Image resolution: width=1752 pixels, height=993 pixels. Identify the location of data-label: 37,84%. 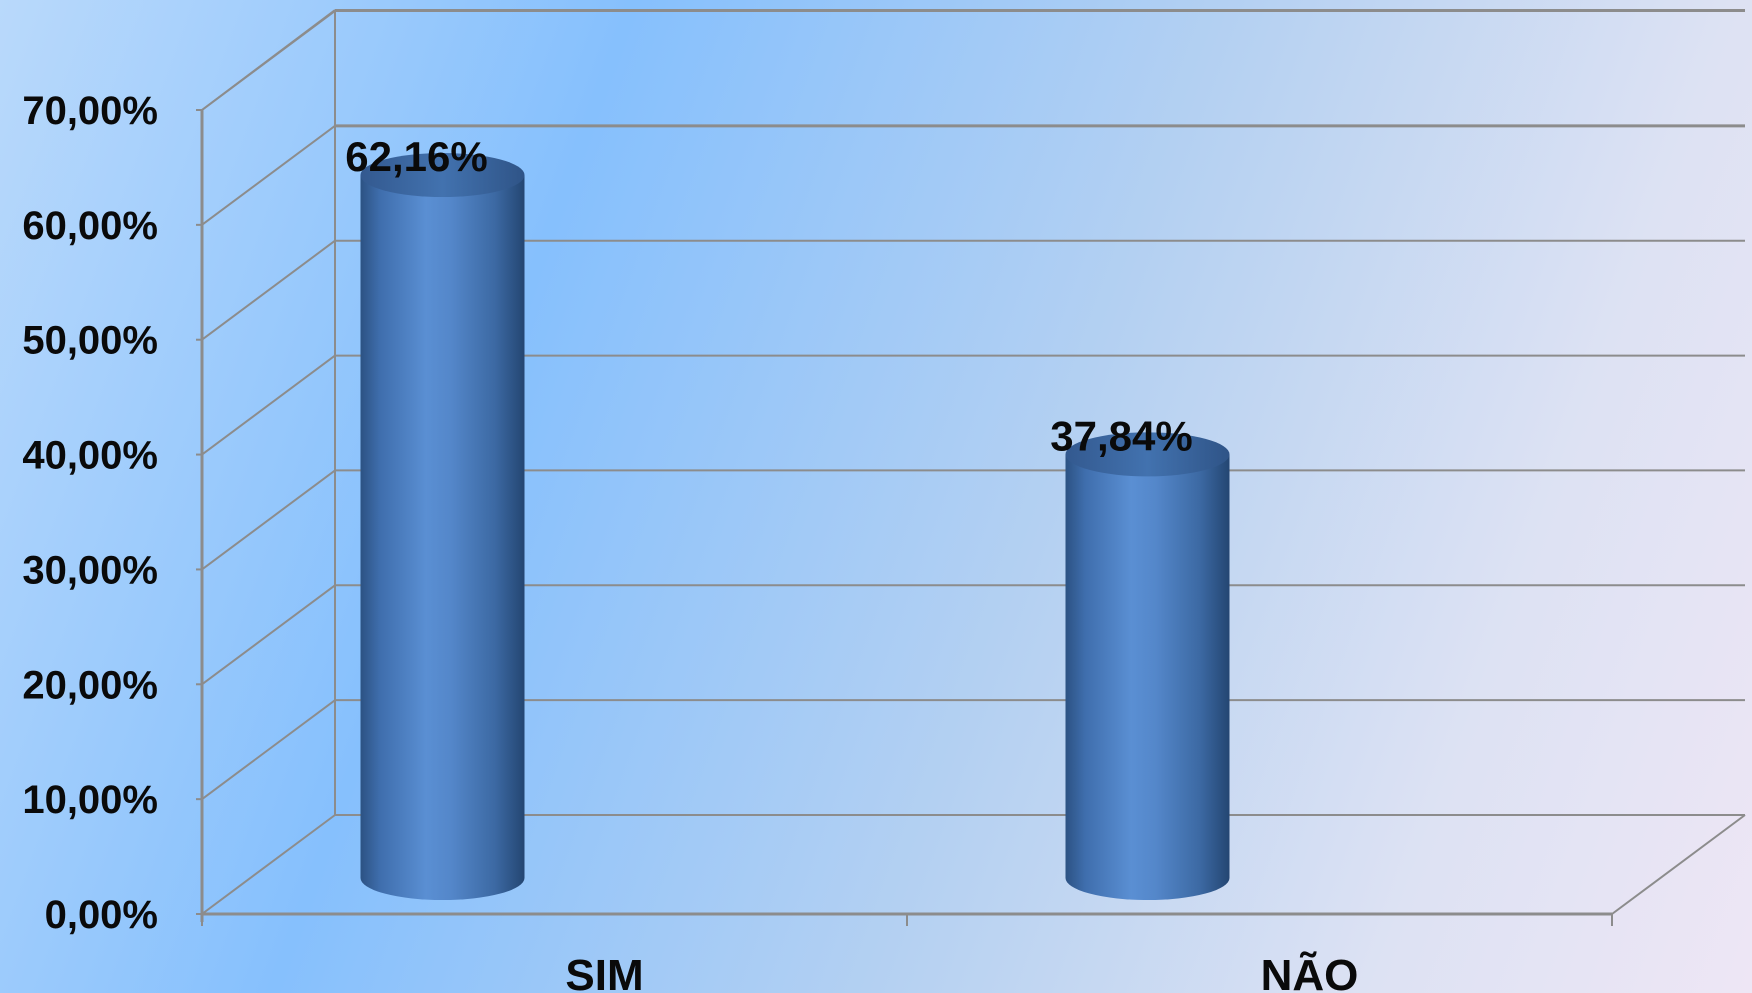
(1121, 435).